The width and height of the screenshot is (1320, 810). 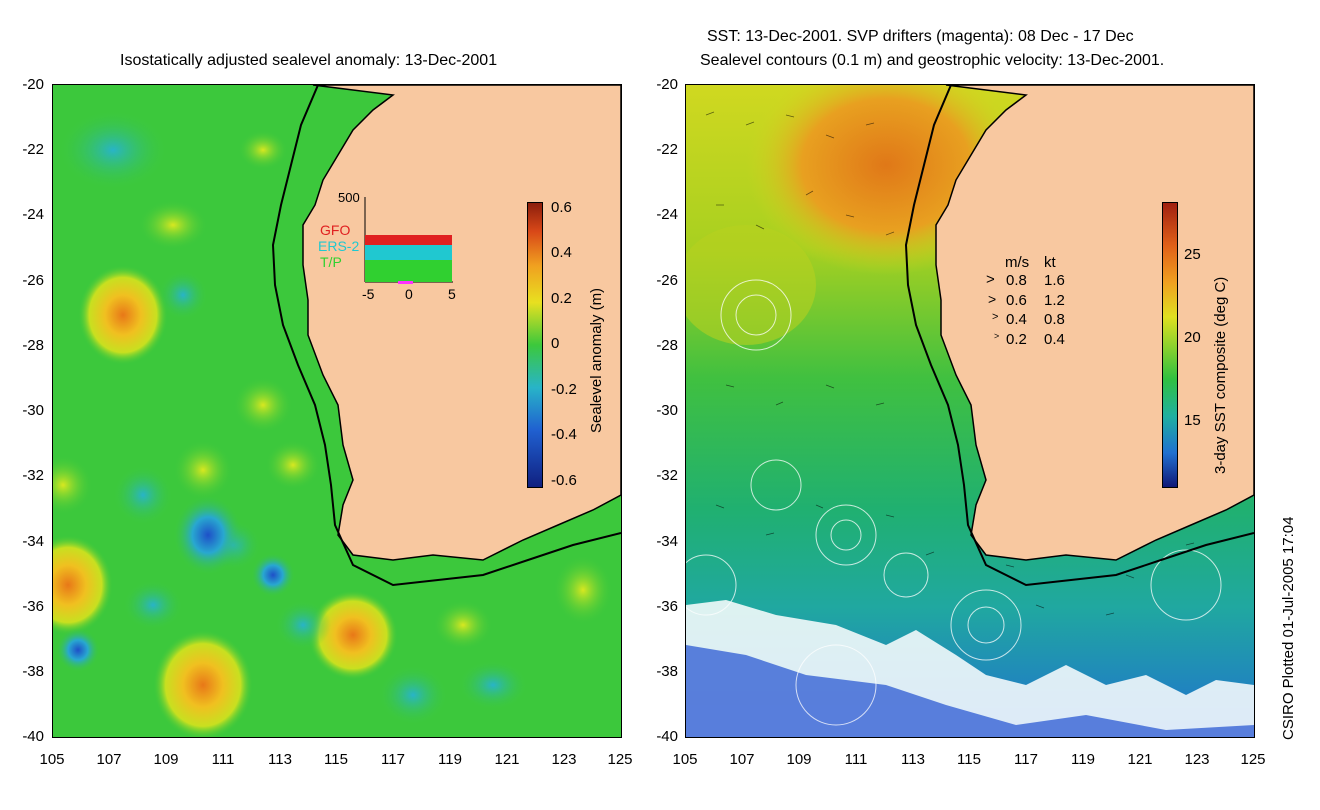 I want to click on sealevel-colorbar-label: Sealevel anomaly (m), so click(x=596, y=360).